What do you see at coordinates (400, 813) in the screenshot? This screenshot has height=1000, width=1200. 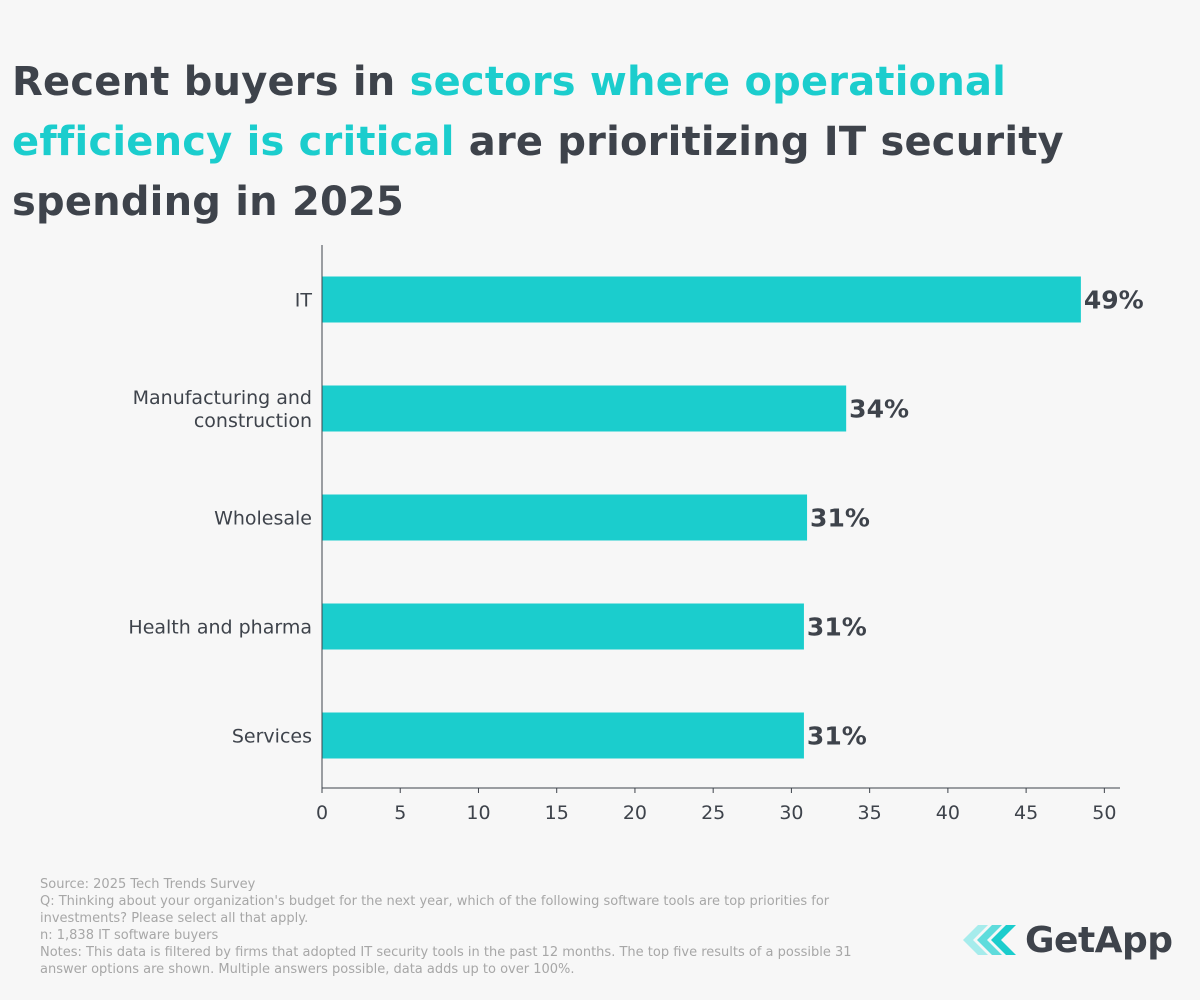 I see `x-tick-label: 5` at bounding box center [400, 813].